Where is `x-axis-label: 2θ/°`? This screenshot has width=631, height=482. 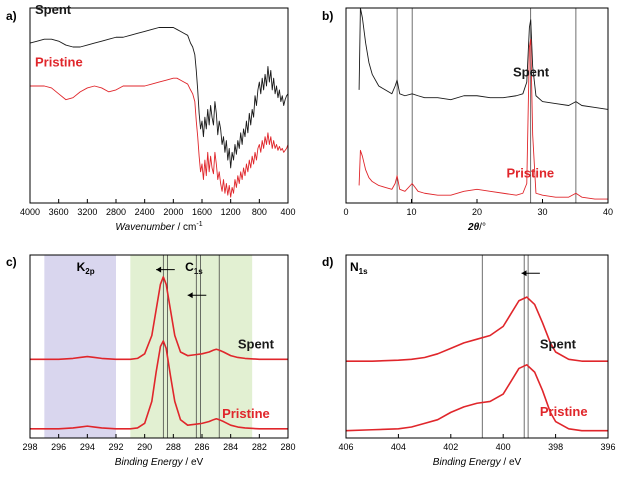
x-axis-label: 2θ/° is located at coordinates (476, 227).